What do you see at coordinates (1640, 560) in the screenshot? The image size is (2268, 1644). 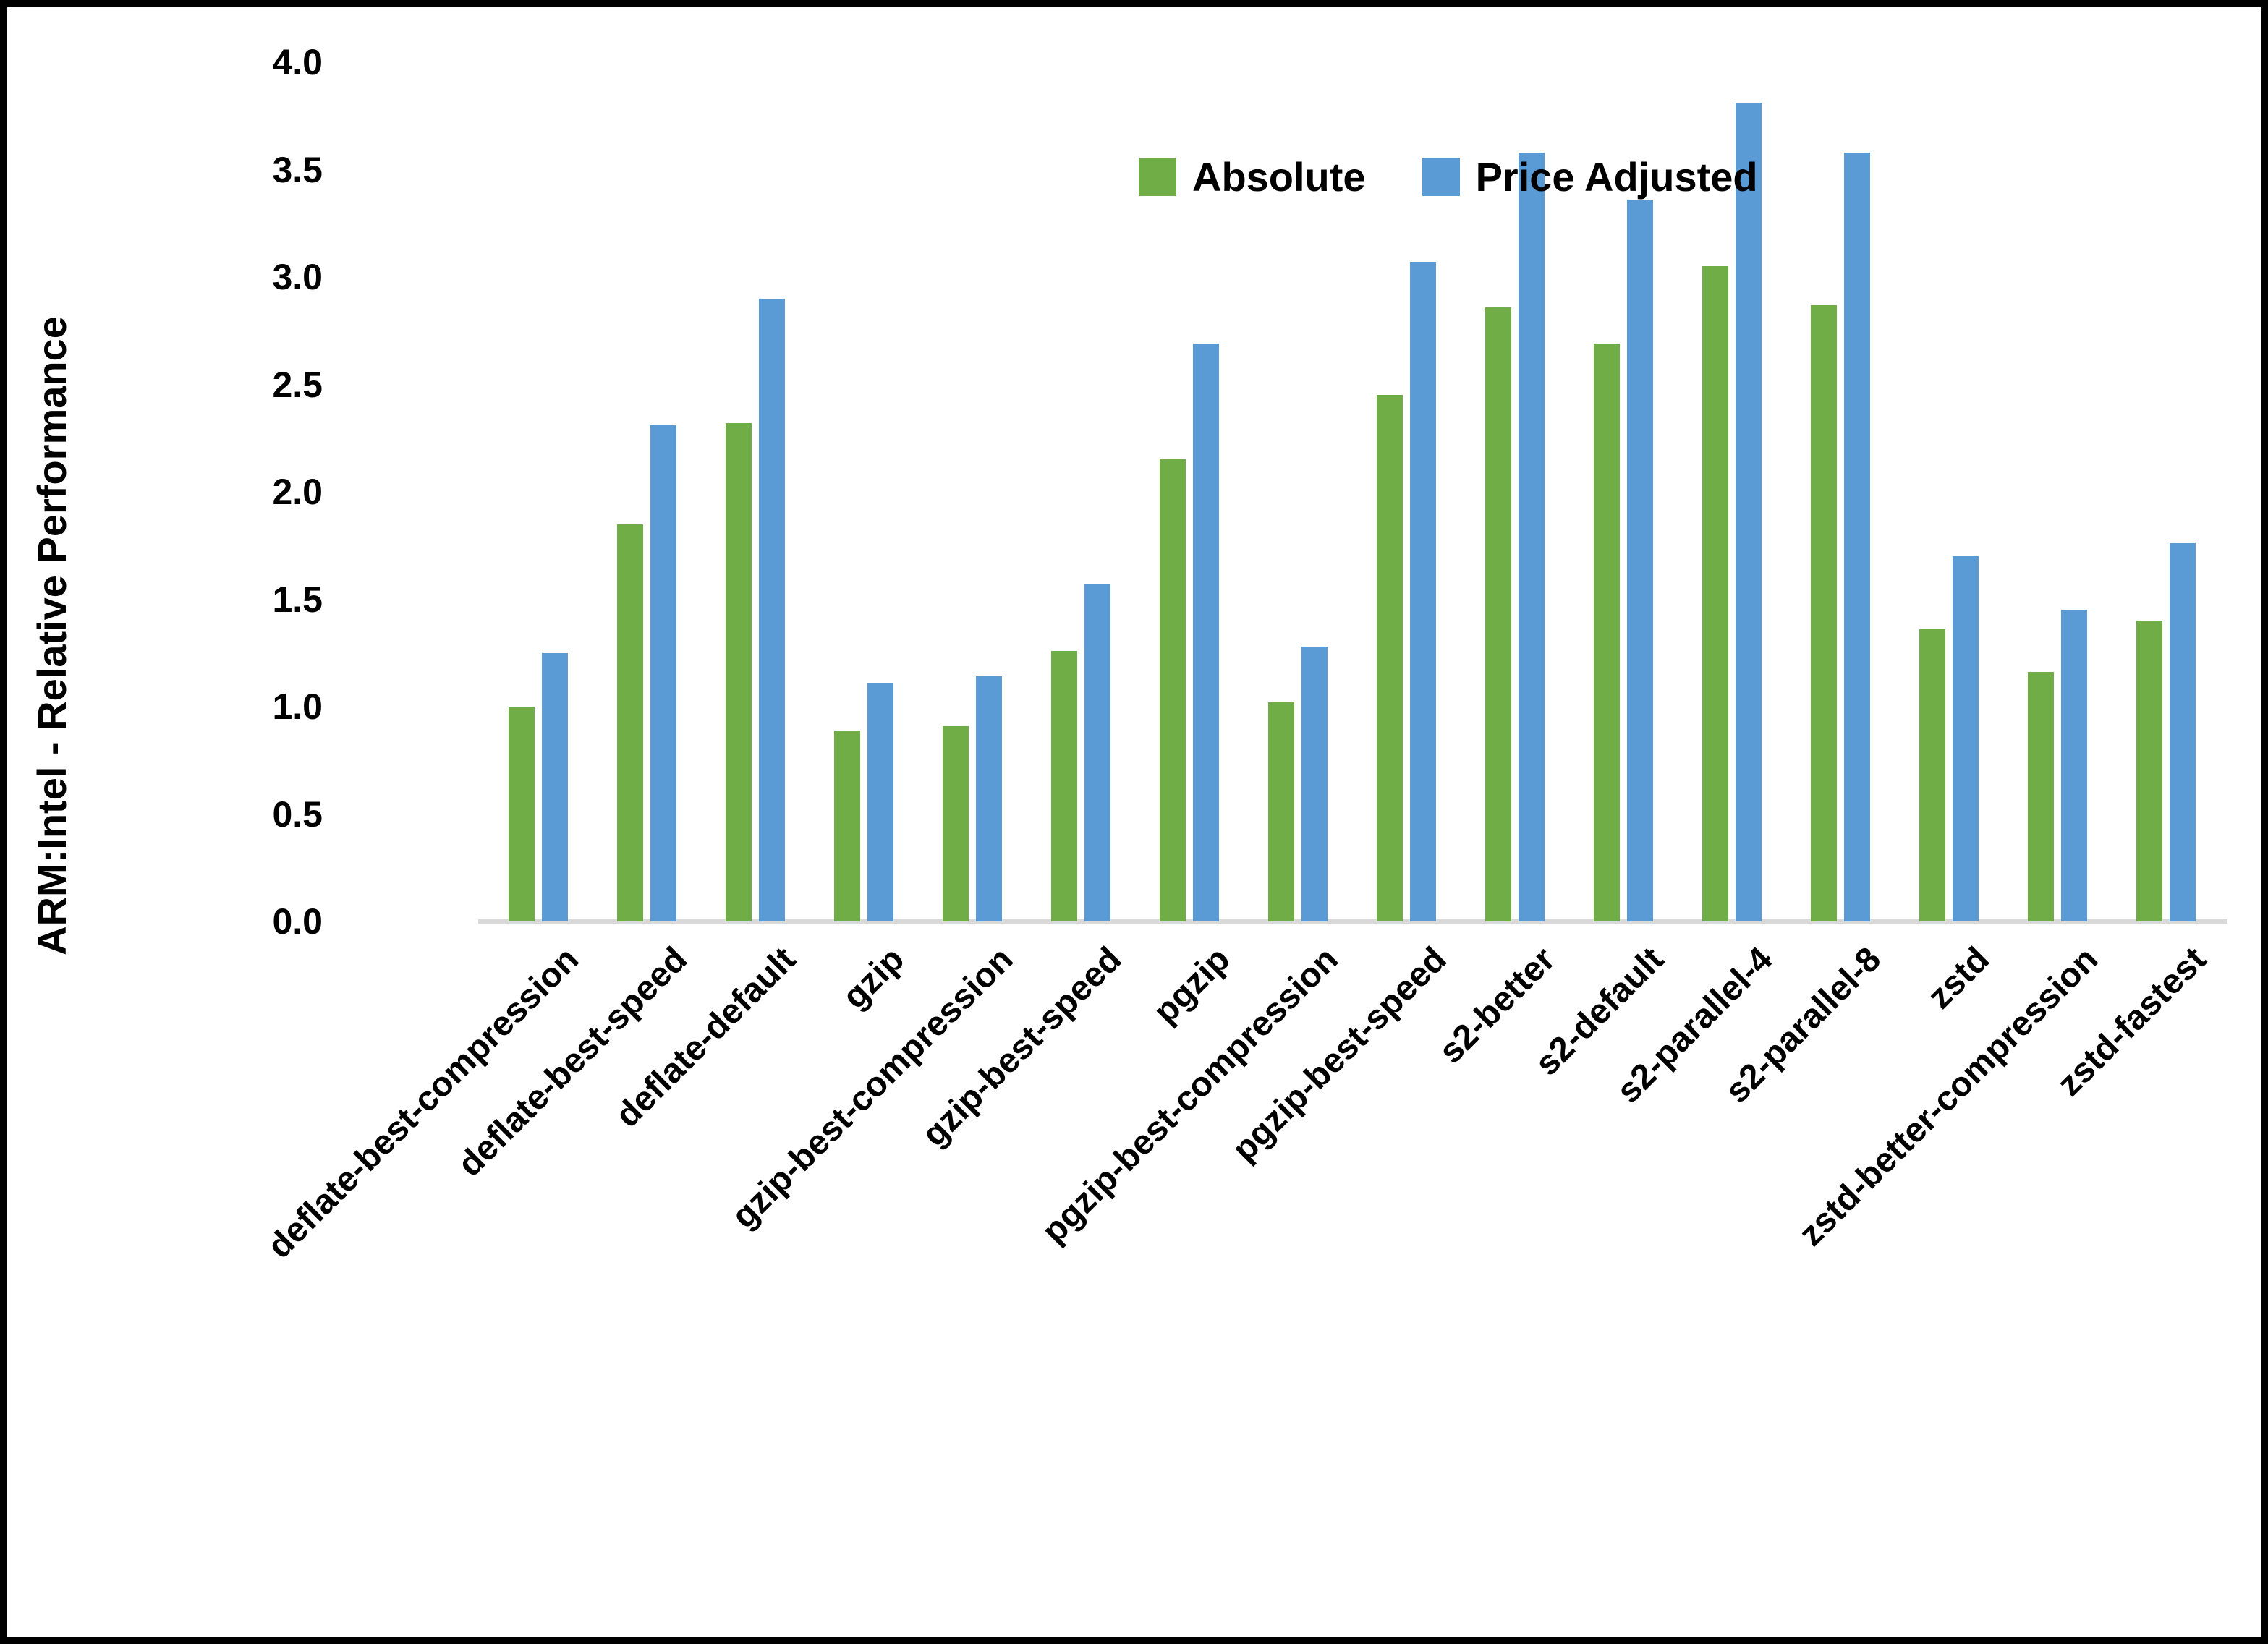 I see `bar-s2-default-price-adjusted` at bounding box center [1640, 560].